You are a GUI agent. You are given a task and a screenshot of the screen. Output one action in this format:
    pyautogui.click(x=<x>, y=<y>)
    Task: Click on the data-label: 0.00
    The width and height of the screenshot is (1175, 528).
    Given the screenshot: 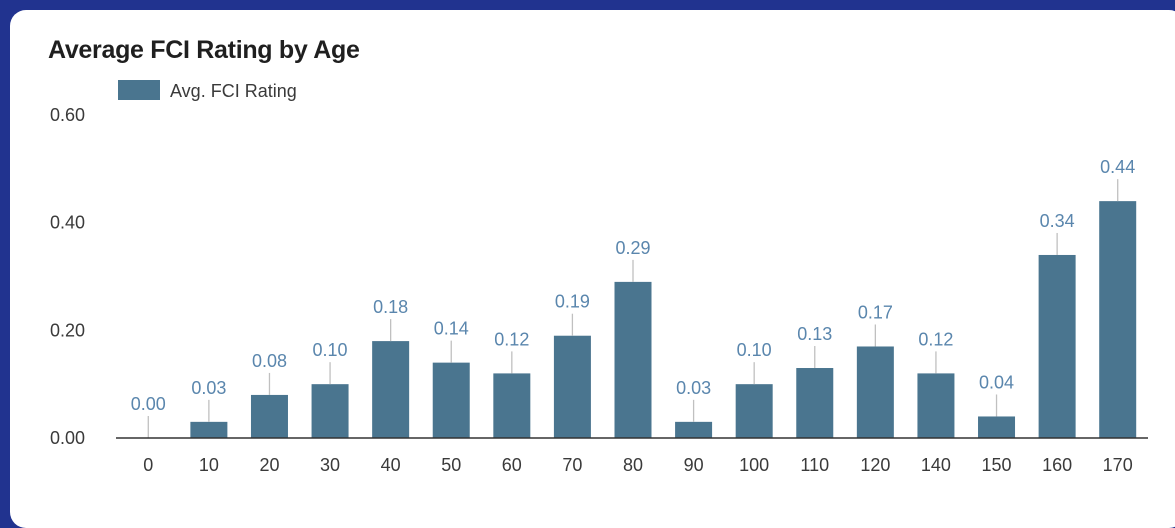 What is the action you would take?
    pyautogui.click(x=148, y=404)
    